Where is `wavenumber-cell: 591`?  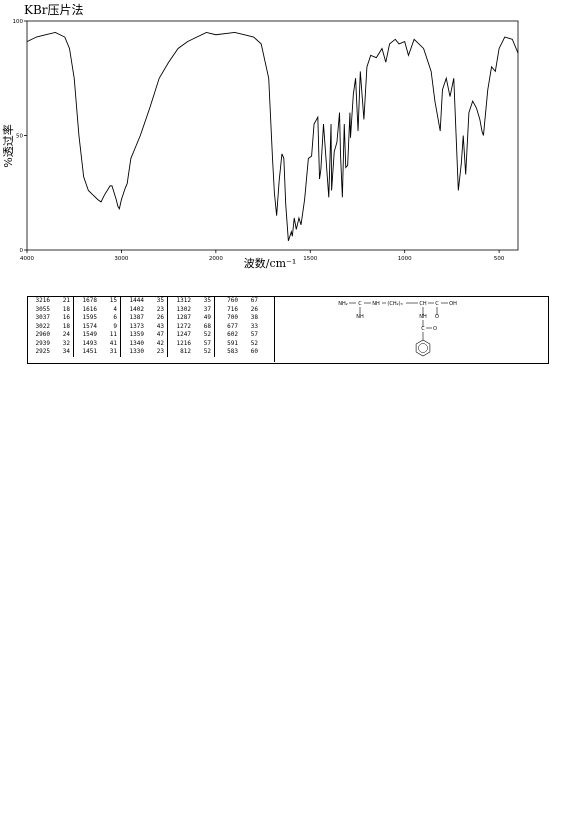 wavenumber-cell: 591 is located at coordinates (227, 343).